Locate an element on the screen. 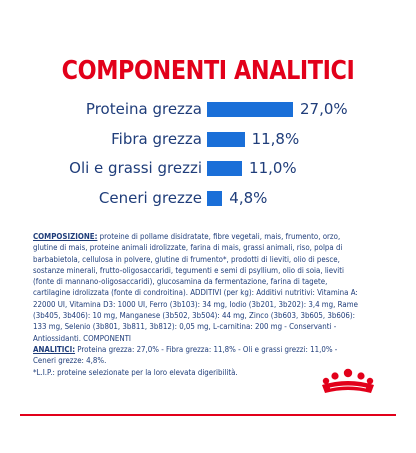 Image resolution: width=416 pixels, height=453 pixels. chart-row: Fibra grezza 11,8% is located at coordinates (208, 139).